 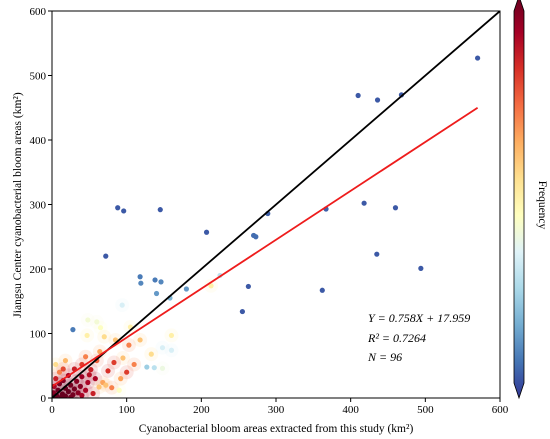 I want to click on x-tick-label: 400, so click(x=350, y=410).